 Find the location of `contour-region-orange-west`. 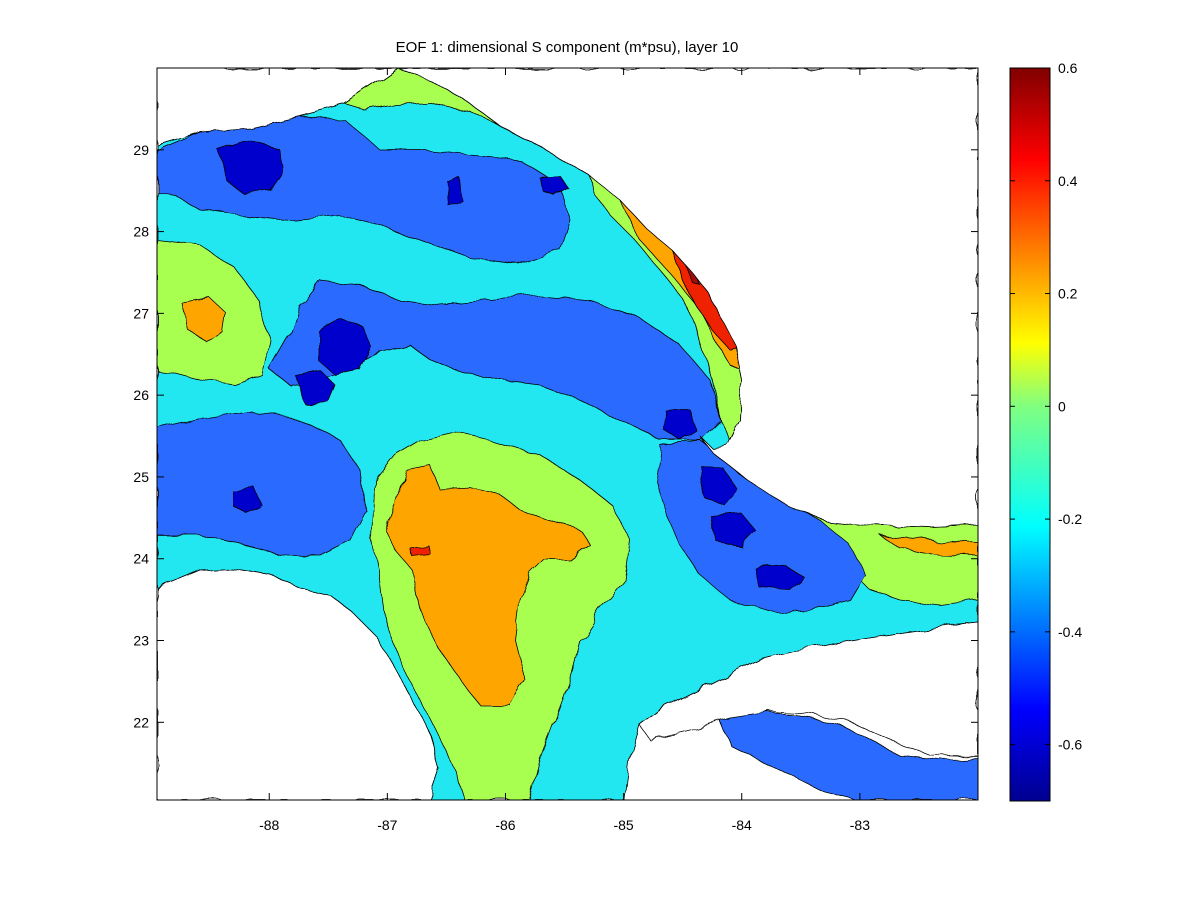

contour-region-orange-west is located at coordinates (203, 319).